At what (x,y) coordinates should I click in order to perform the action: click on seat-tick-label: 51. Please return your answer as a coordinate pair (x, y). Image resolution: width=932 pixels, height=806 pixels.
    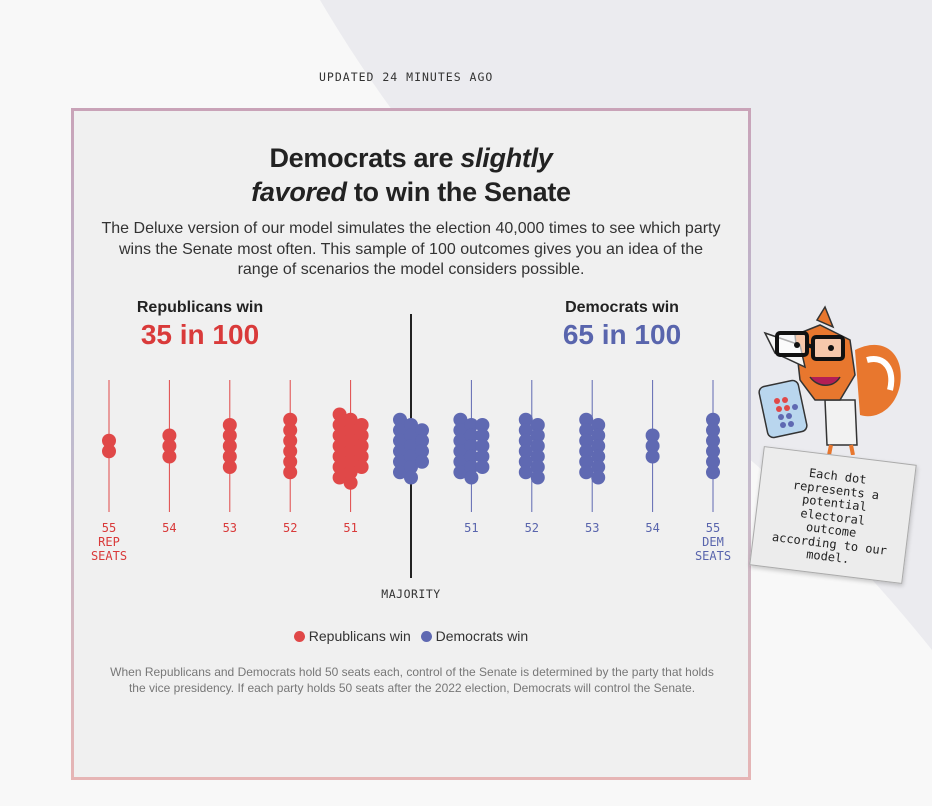
    Looking at the image, I should click on (471, 528).